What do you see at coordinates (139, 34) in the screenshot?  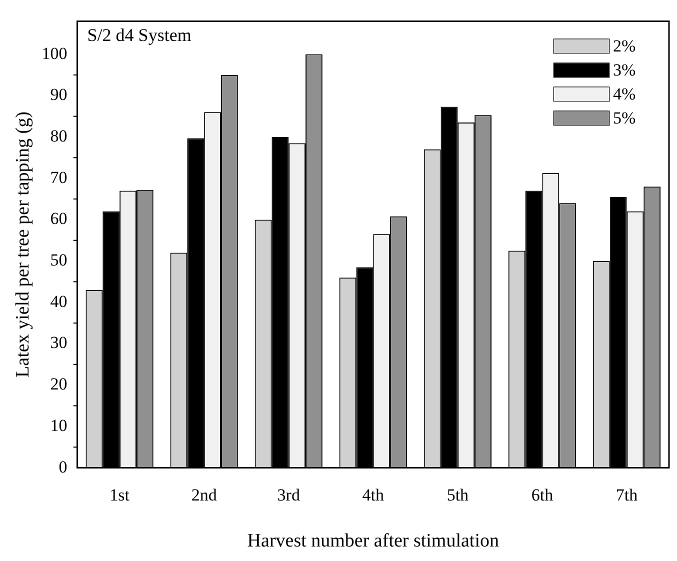 I see `chart-title: S/2 d4 System` at bounding box center [139, 34].